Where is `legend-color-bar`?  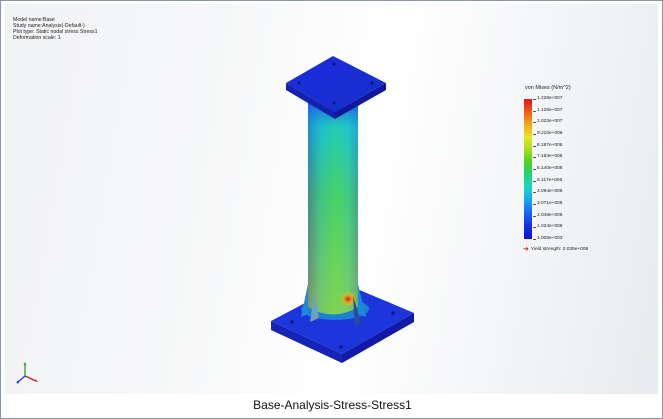 legend-color-bar is located at coordinates (528, 169).